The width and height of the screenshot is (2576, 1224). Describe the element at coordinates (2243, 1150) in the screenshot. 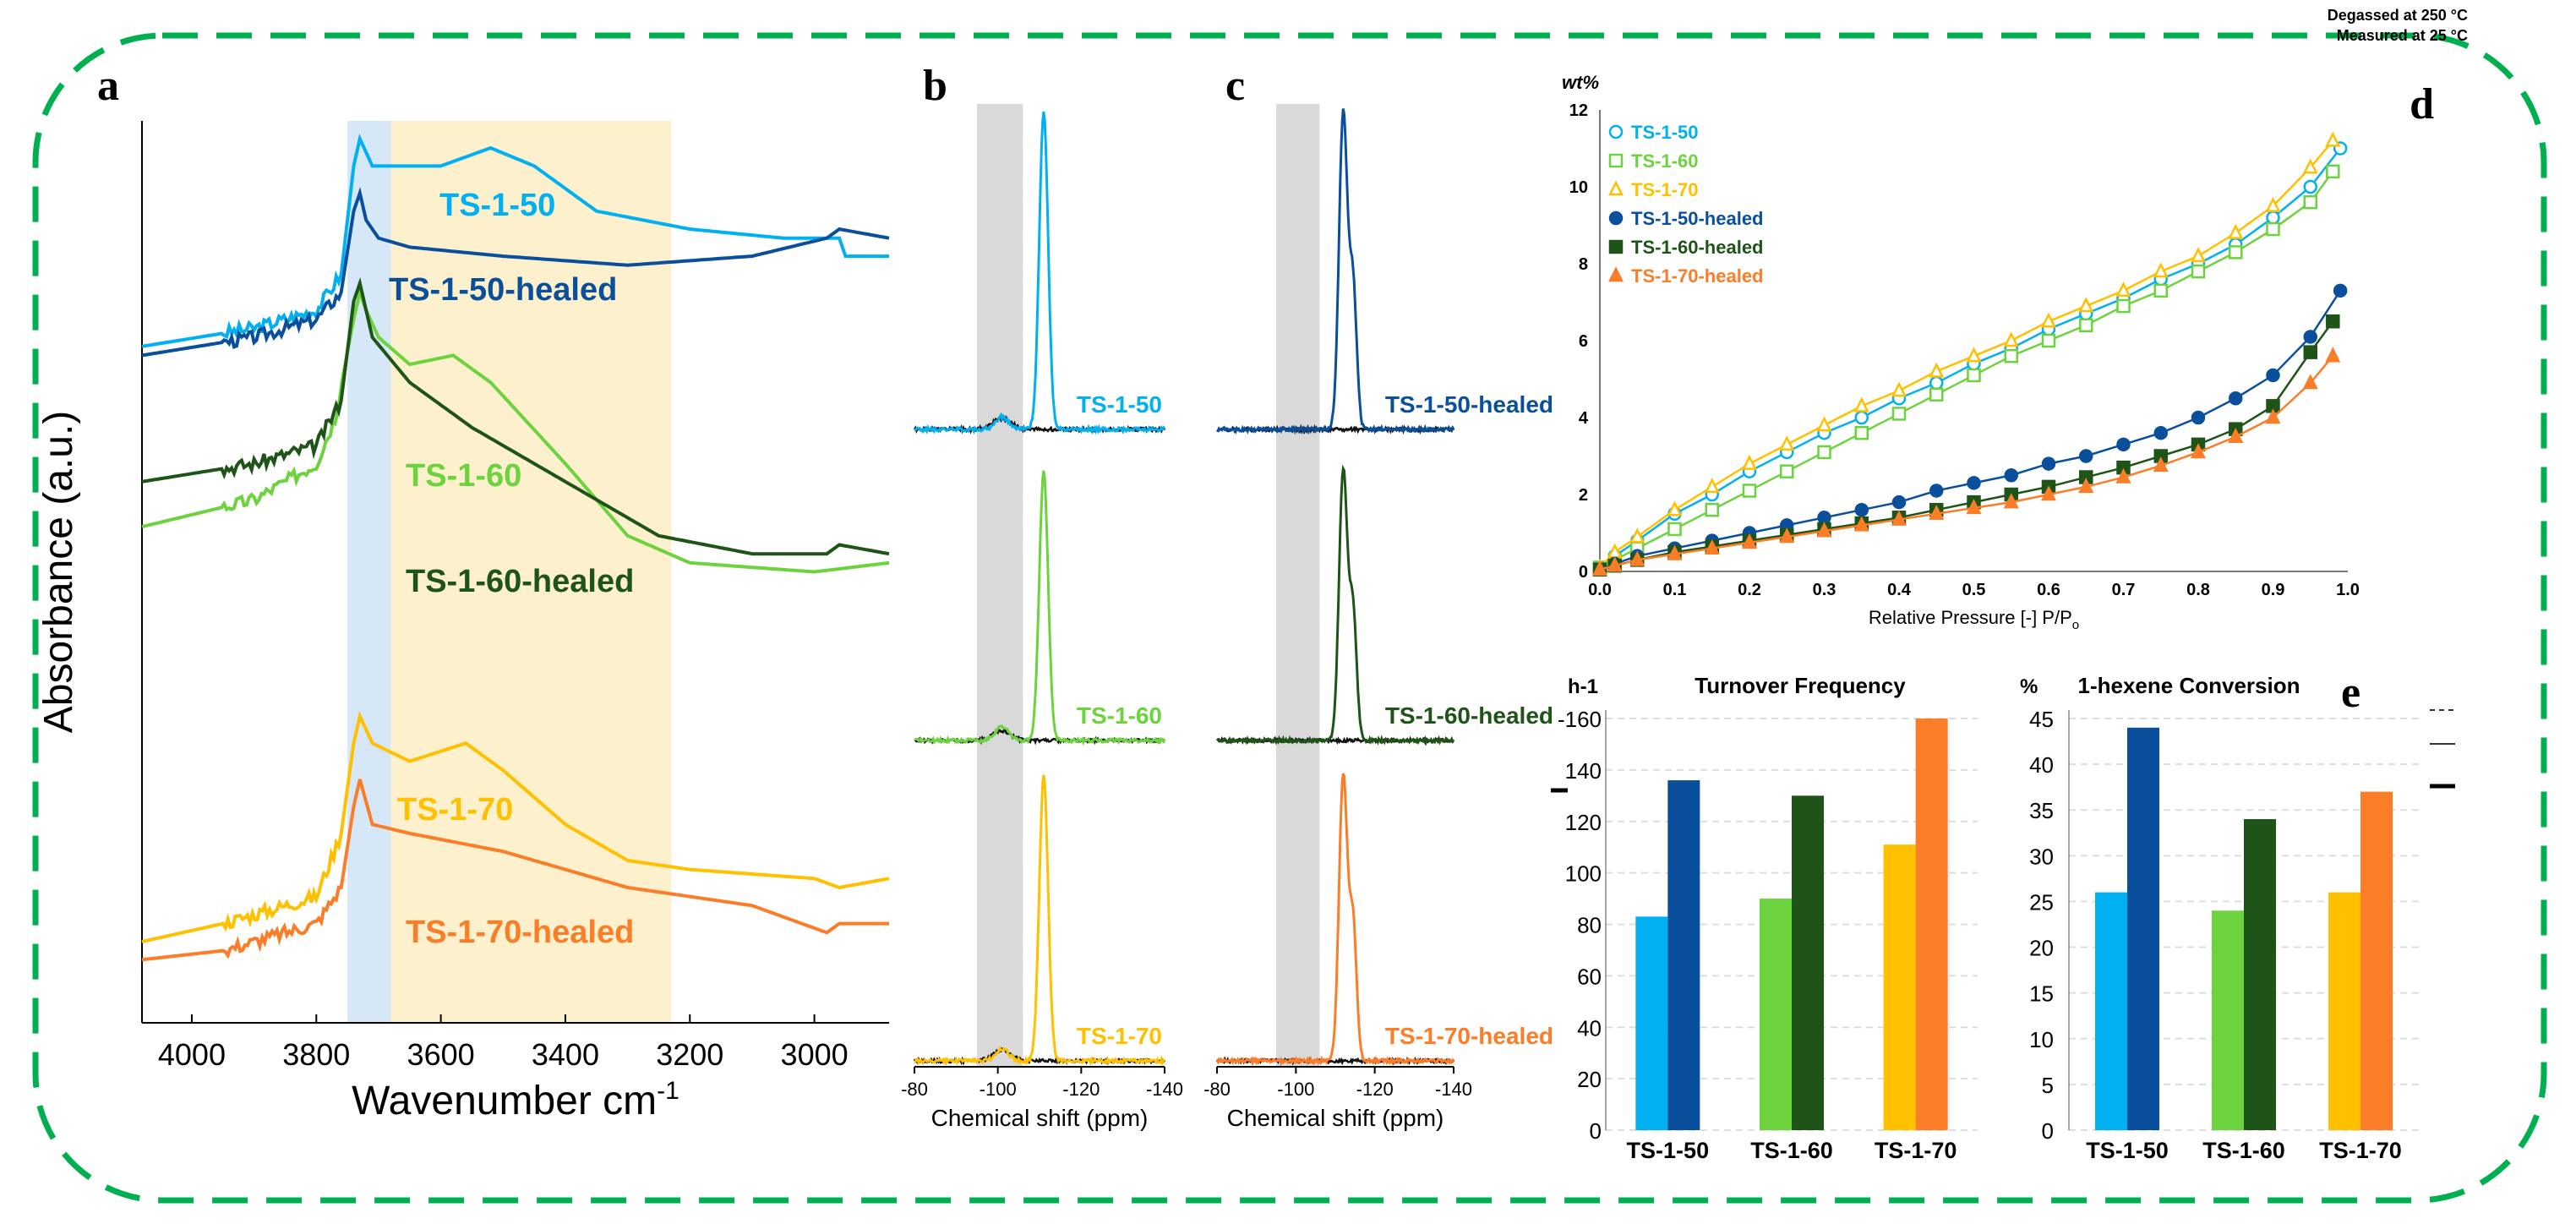

I see `category-label: TS-1-60` at that location.